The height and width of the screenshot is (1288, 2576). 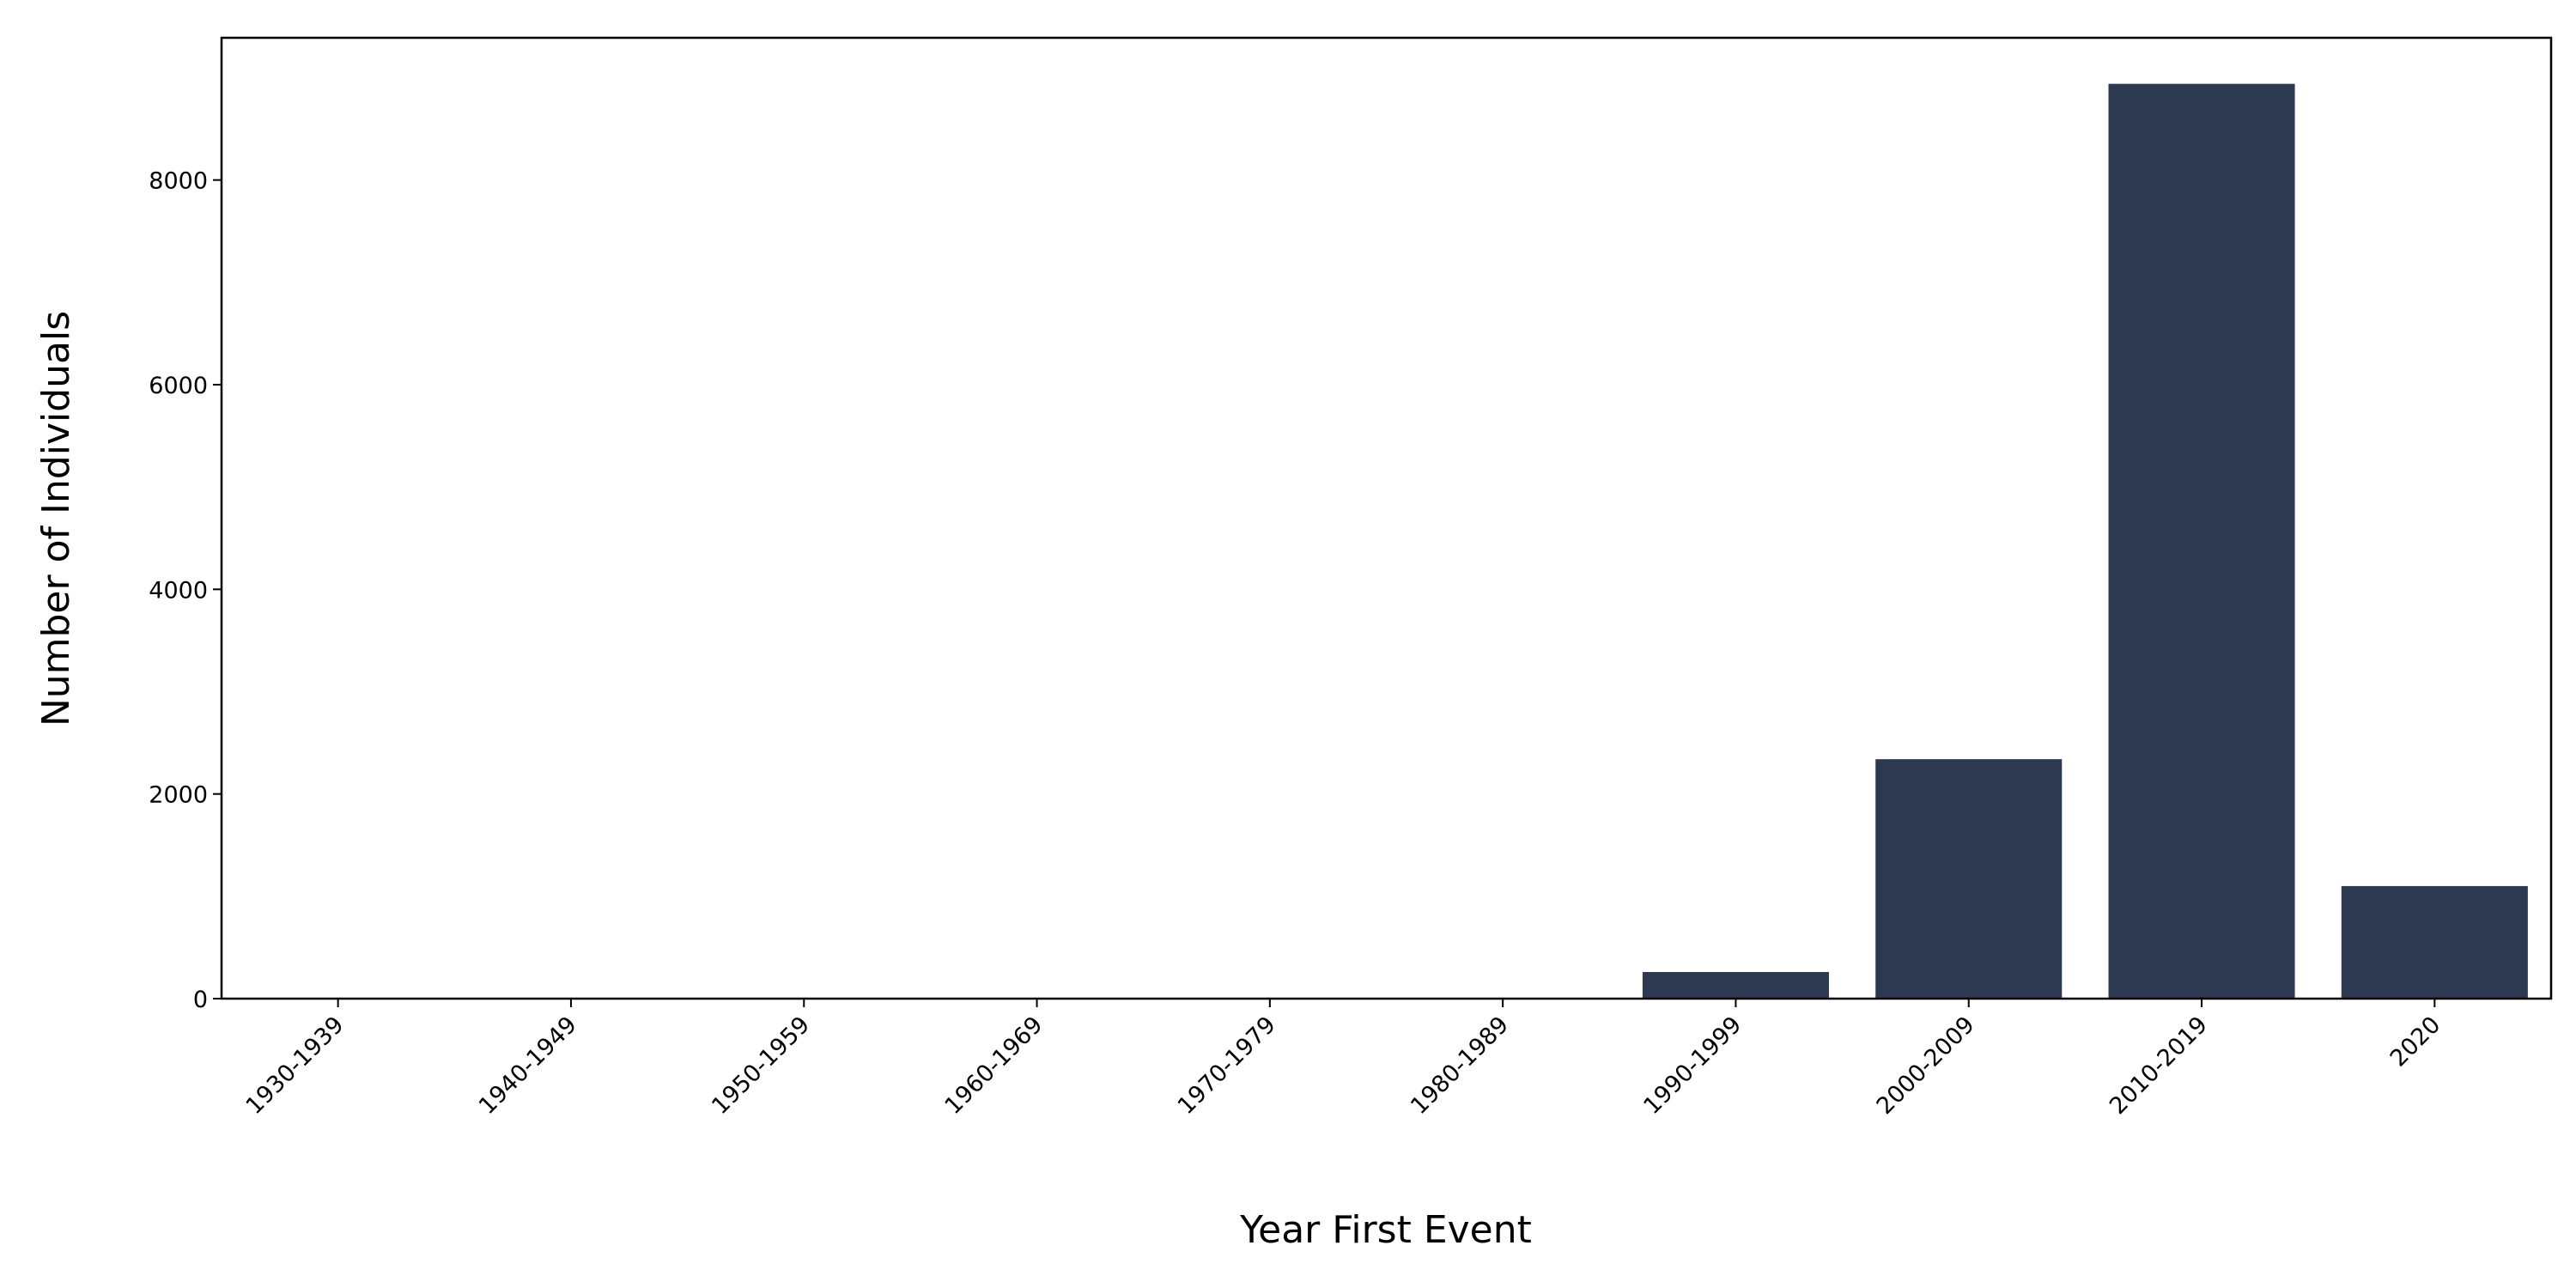 I want to click on x-tick-label: 1960-1969, so click(x=994, y=1066).